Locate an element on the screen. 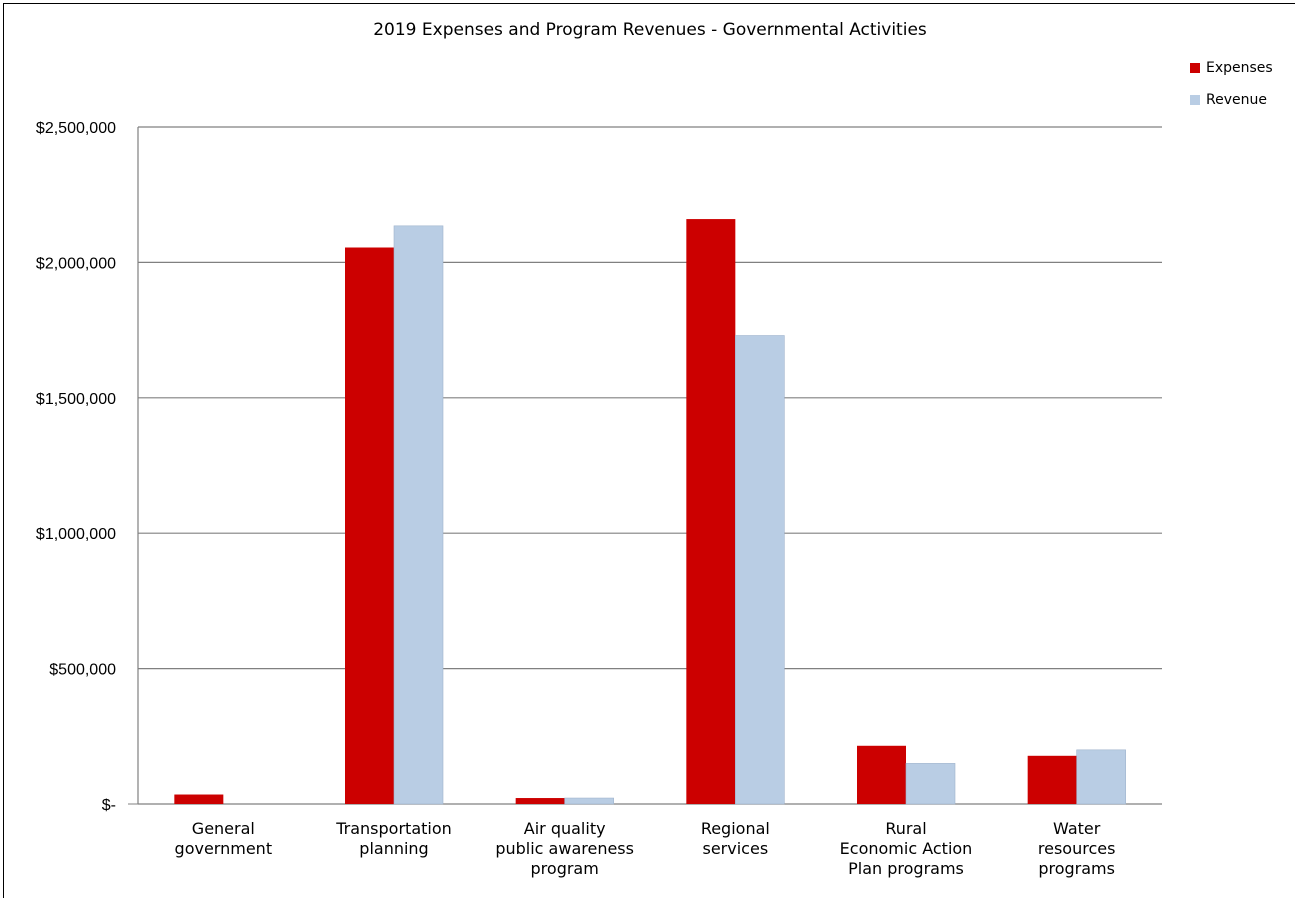  y-tick-label: $500,000 is located at coordinates (82, 670).